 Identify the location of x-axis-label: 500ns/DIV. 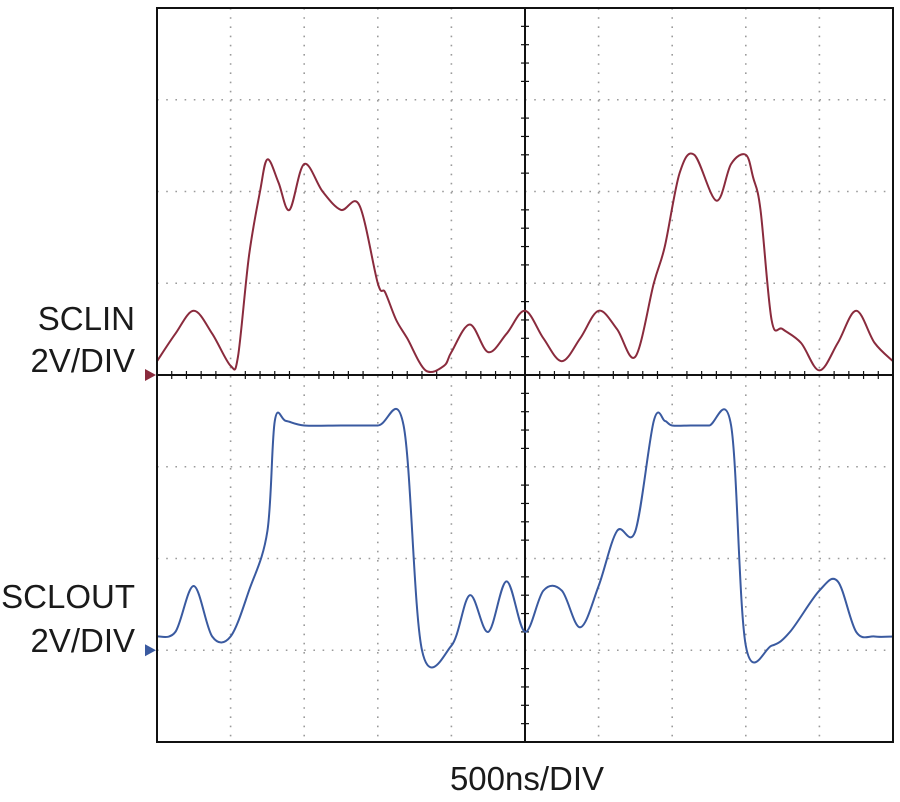
(527, 778).